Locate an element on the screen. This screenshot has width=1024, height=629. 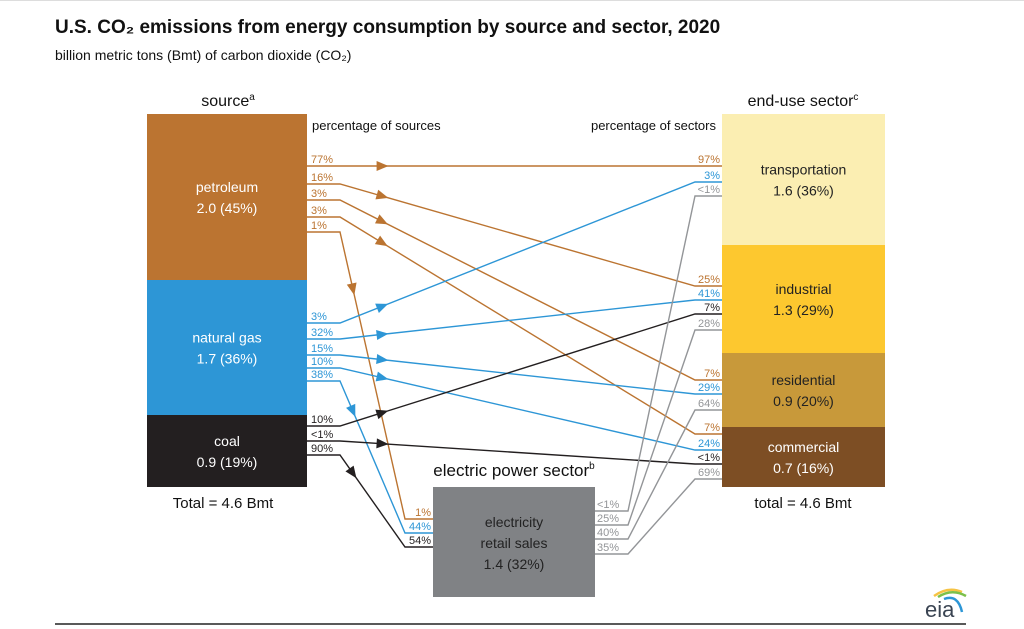
to-pct: 29% is located at coordinates (709, 388).